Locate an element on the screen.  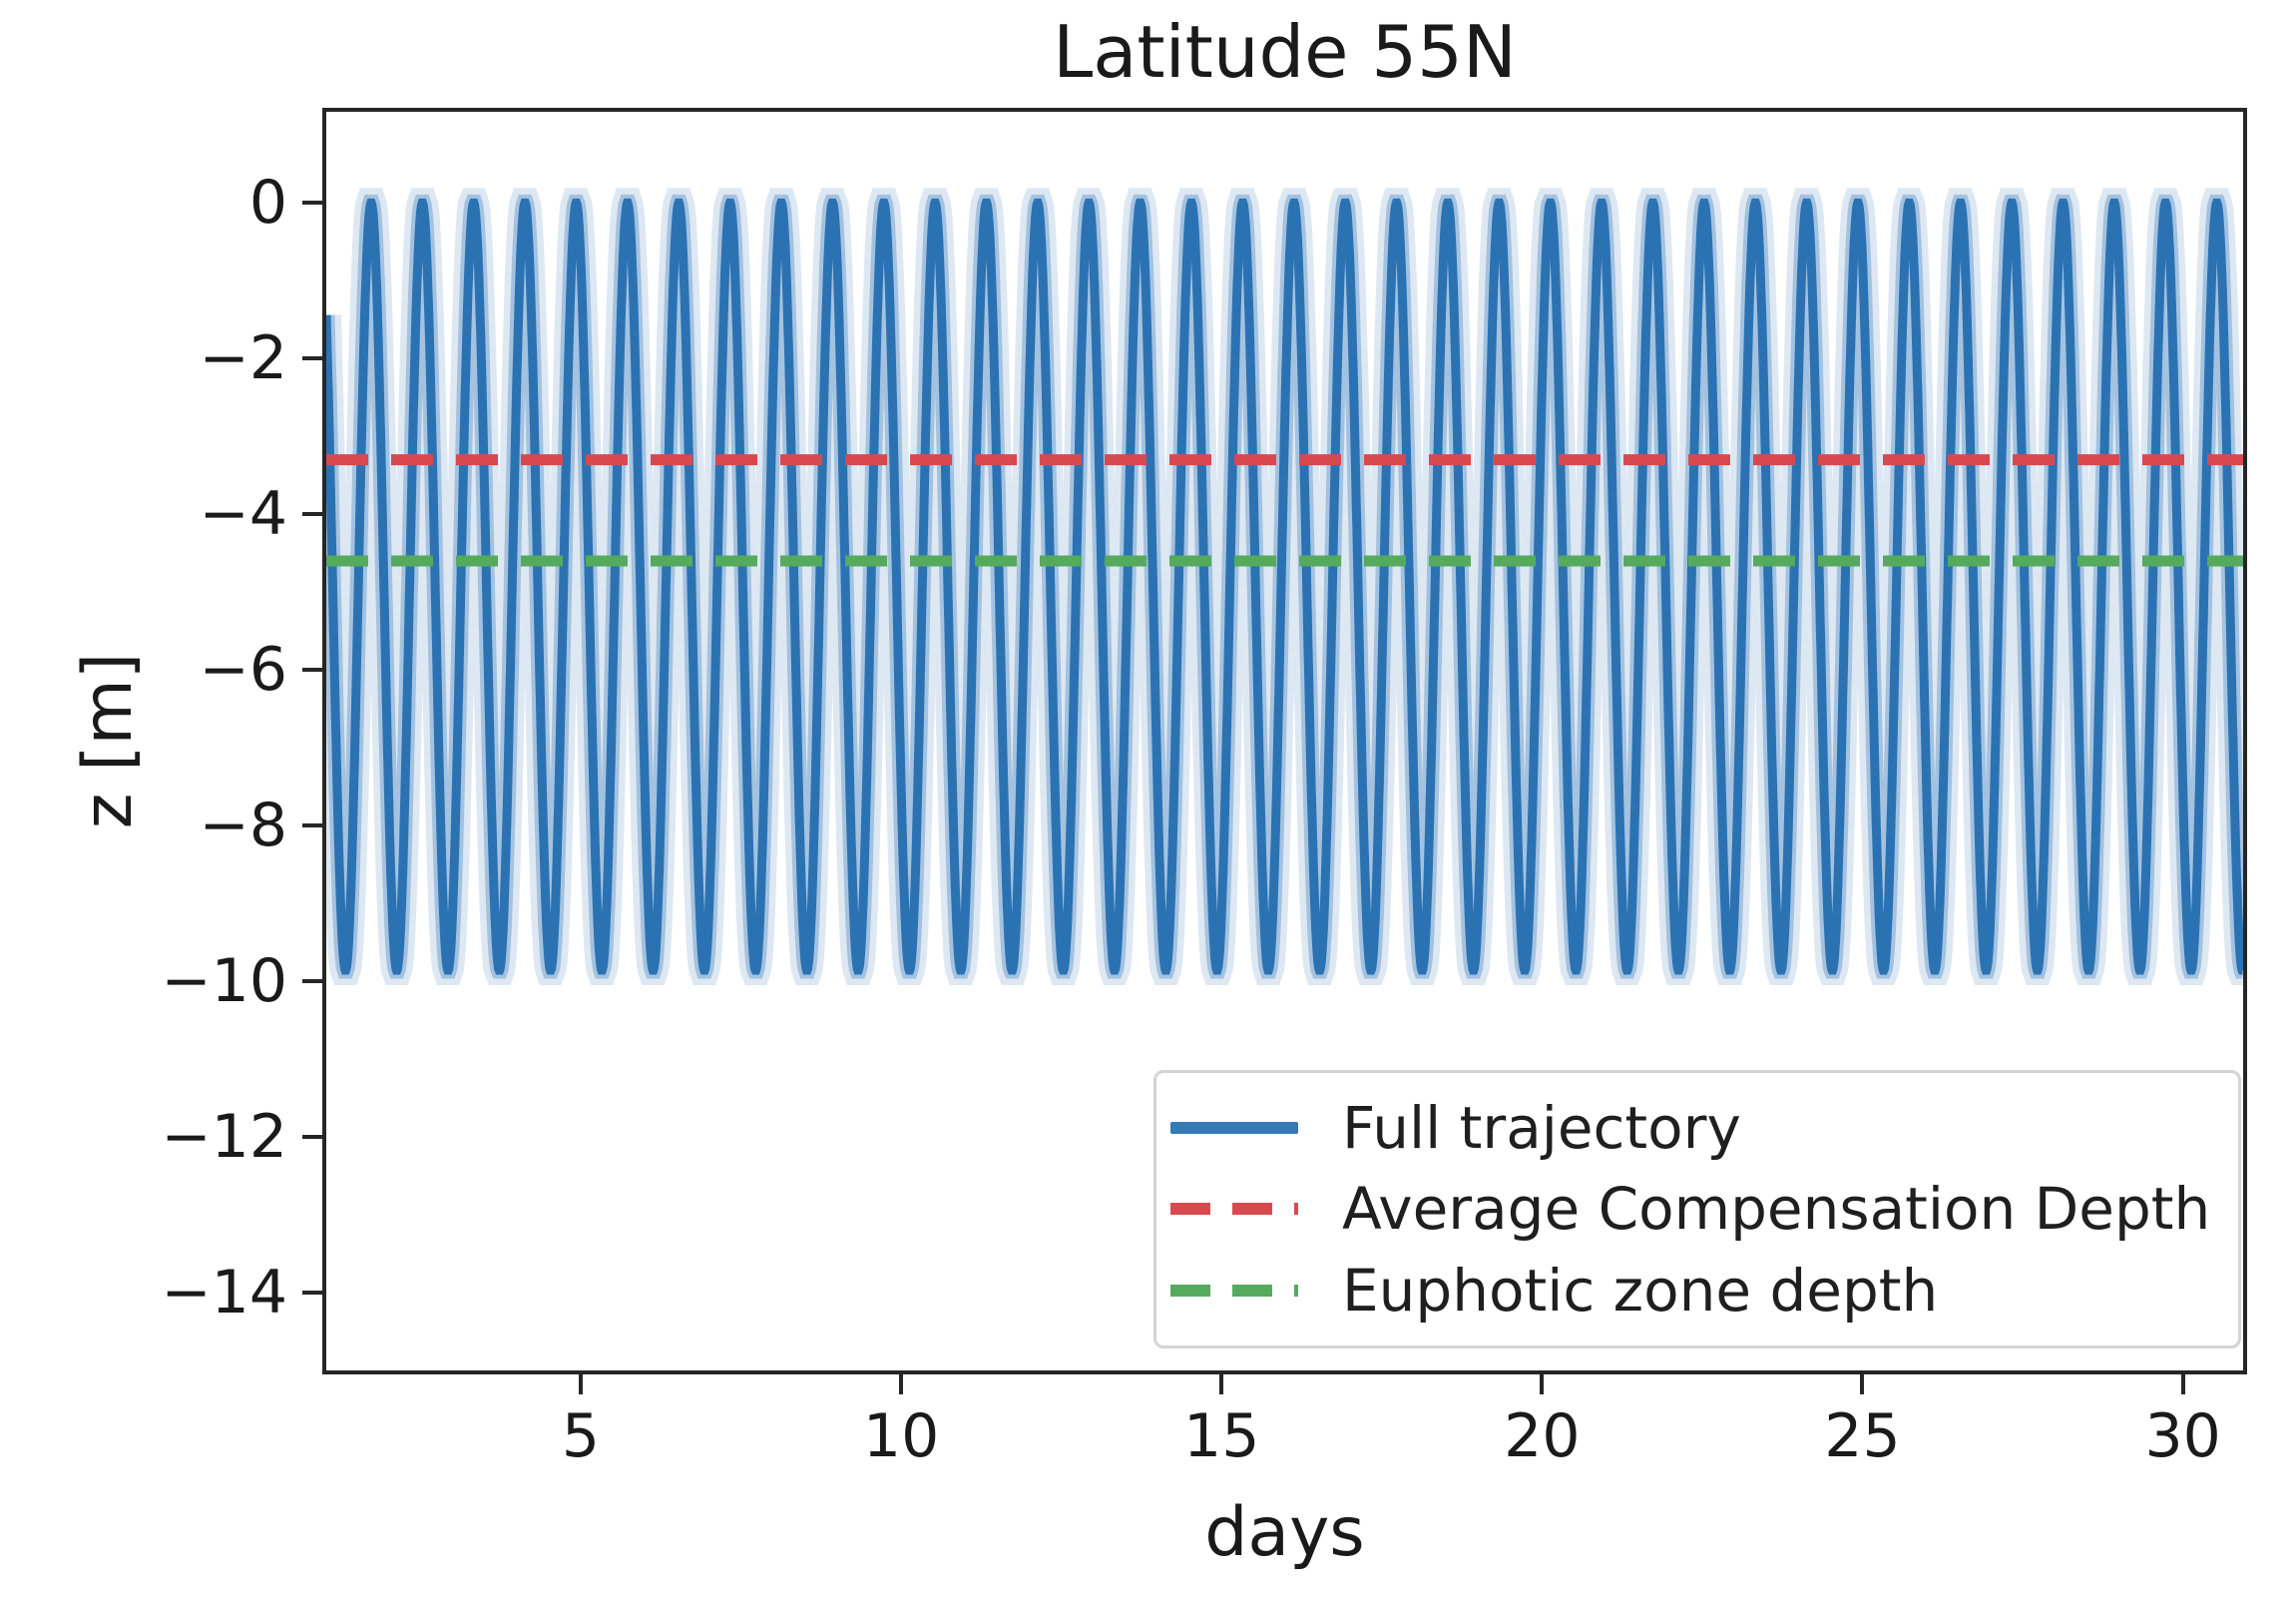
legend-item-average-compensation-depth: Average Compensation Depth is located at coordinates (1694, 1209).